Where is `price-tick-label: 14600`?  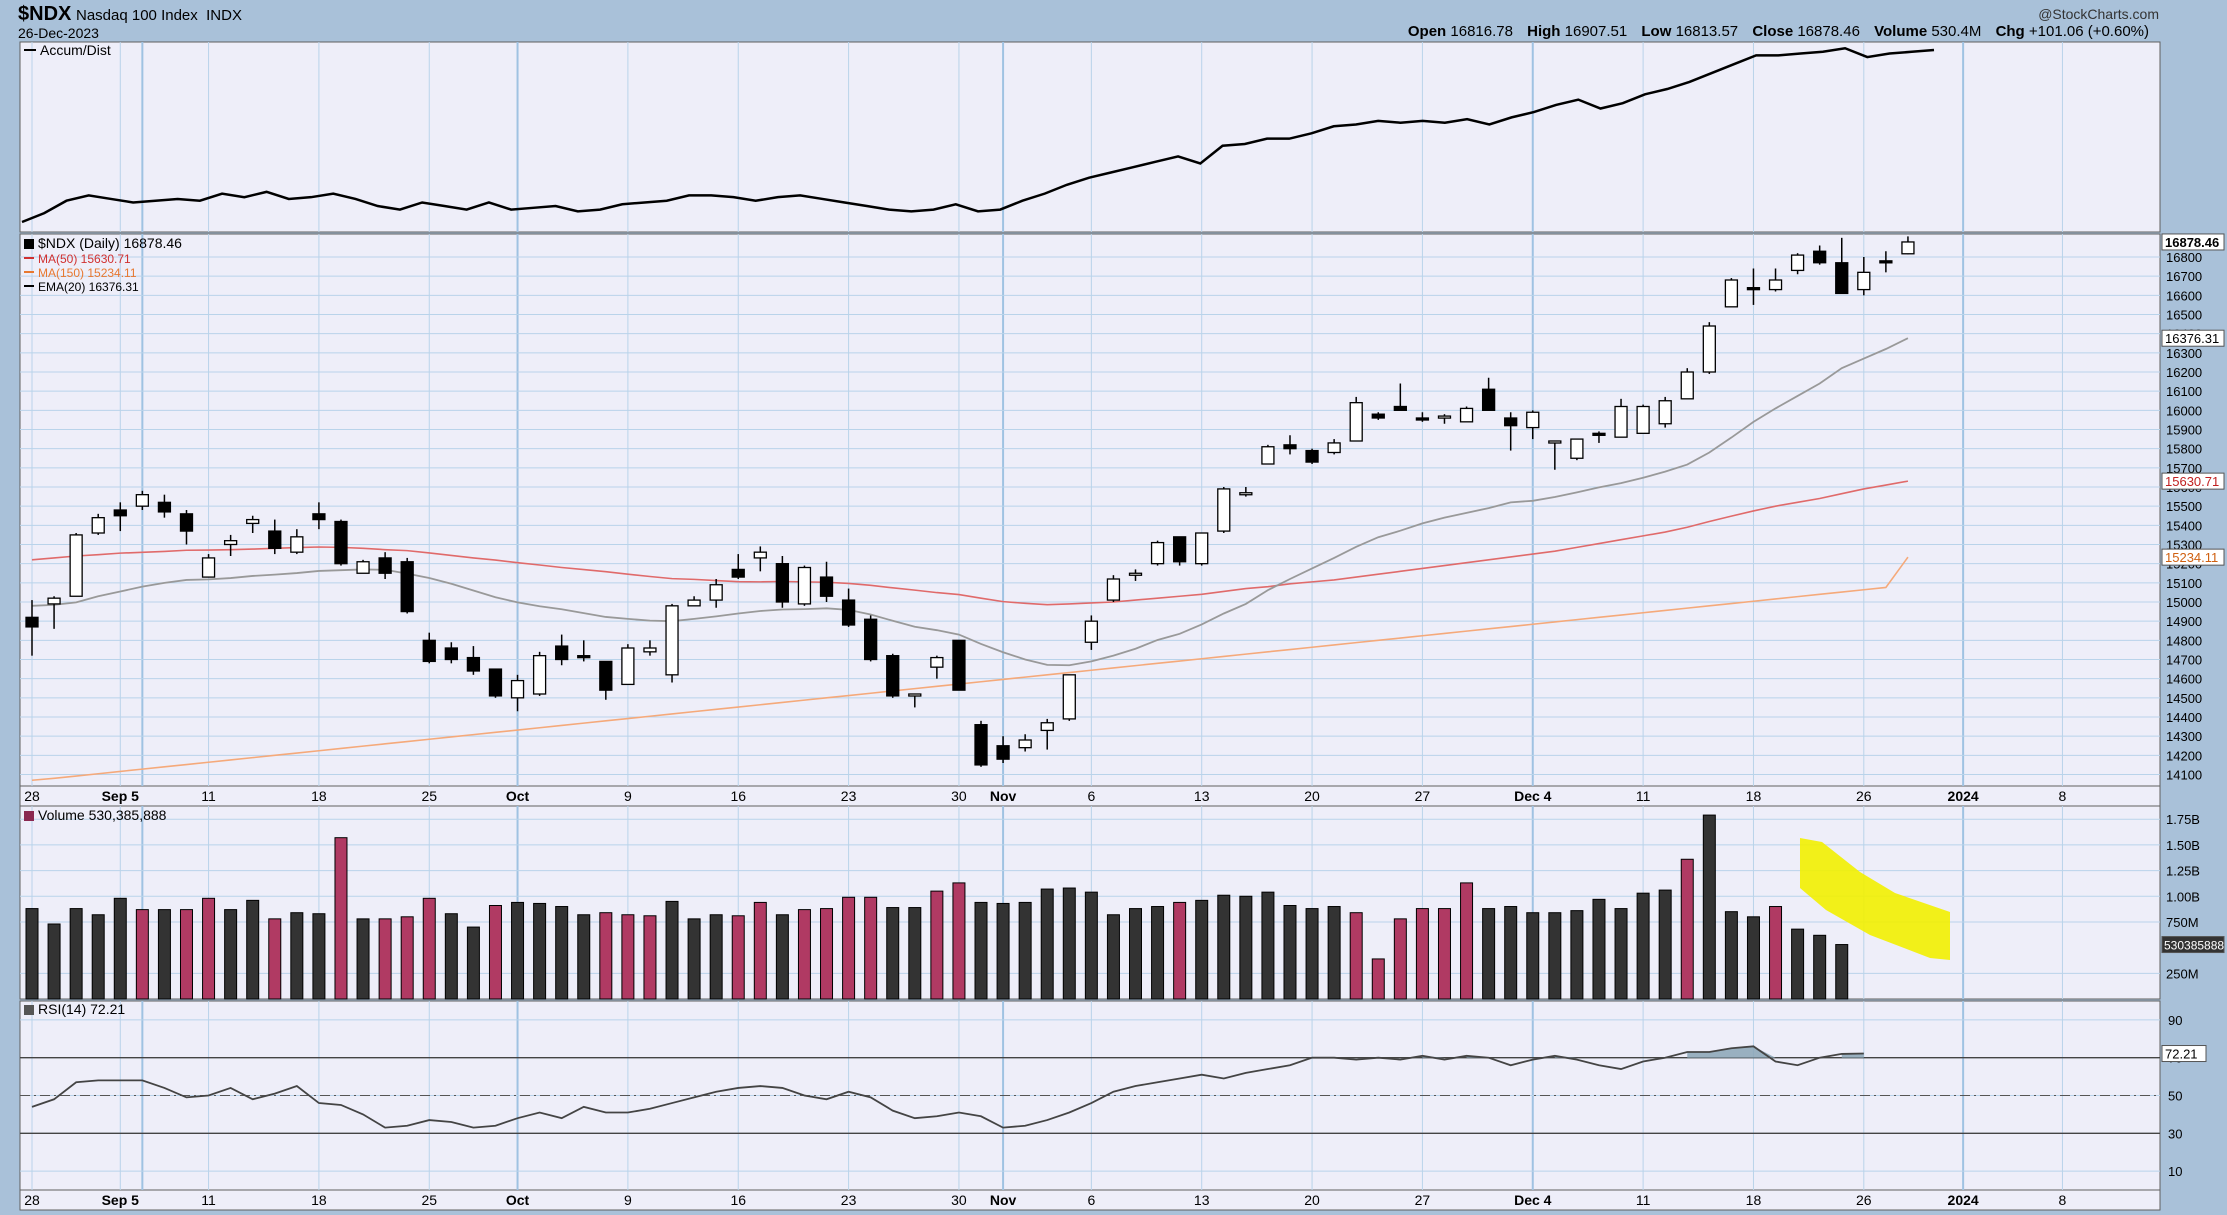 price-tick-label: 14600 is located at coordinates (2184, 679).